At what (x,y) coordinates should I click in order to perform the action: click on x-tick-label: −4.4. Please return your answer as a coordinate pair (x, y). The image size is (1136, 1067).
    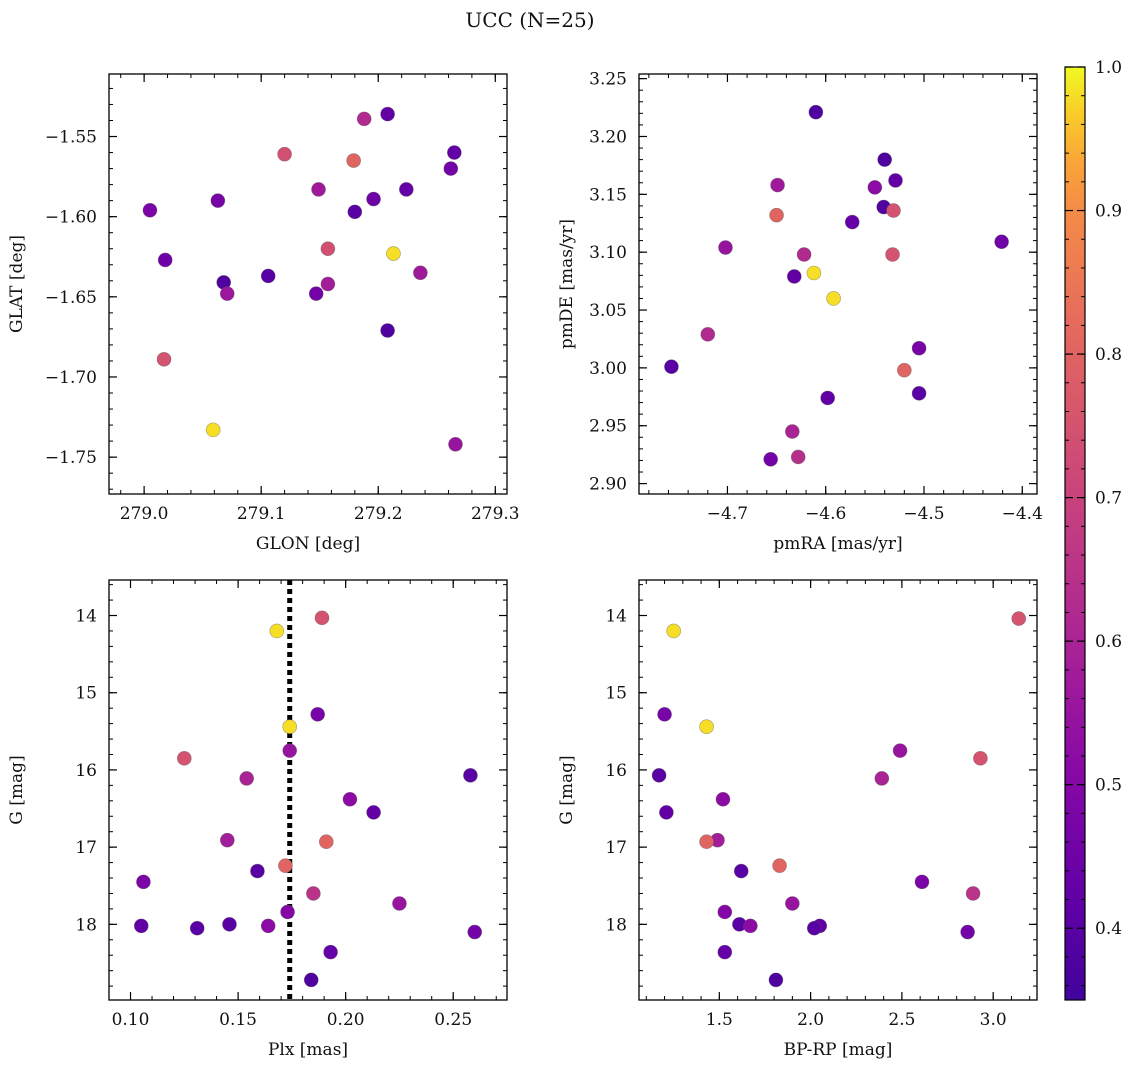
    Looking at the image, I should click on (1022, 514).